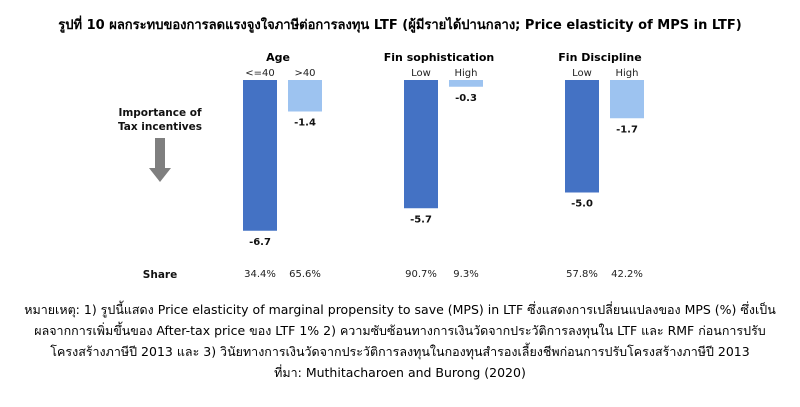  I want to click on share-value: 65.6%, so click(305, 274).